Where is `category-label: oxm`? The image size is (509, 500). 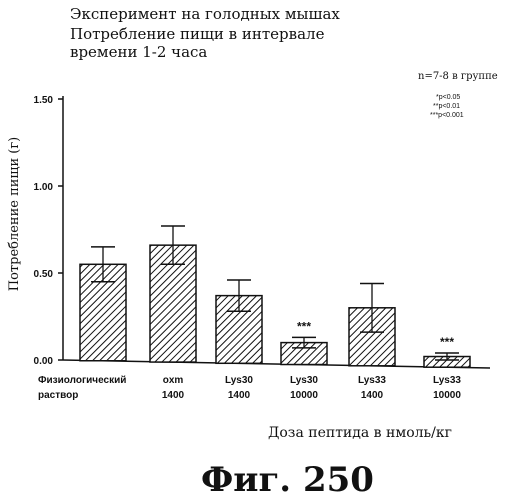
category-label: oxm is located at coordinates (173, 380).